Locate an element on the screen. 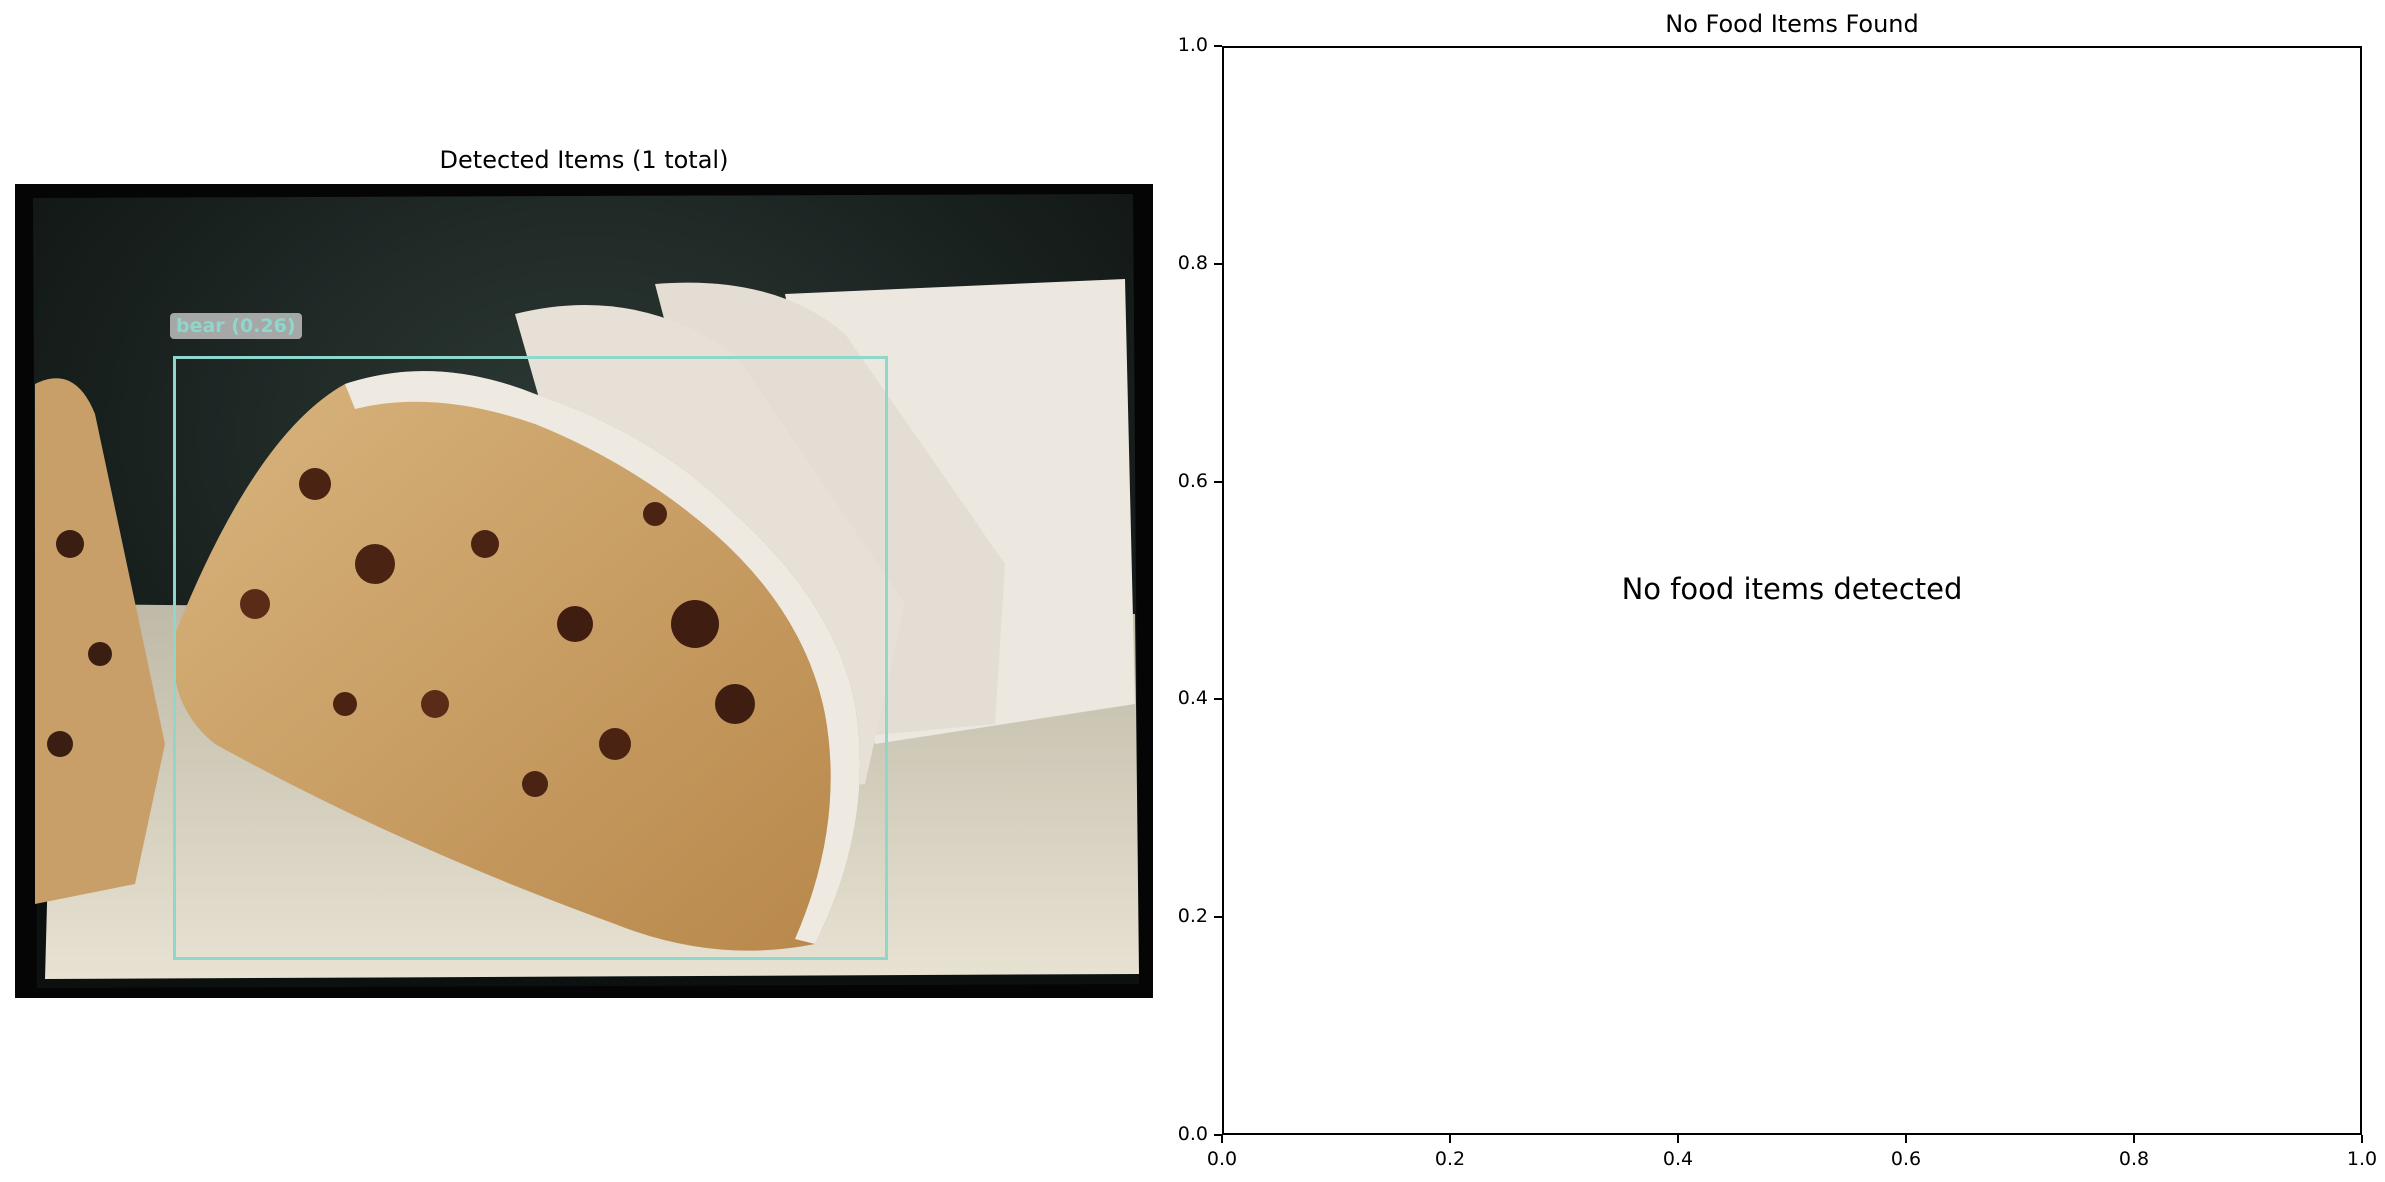  y-tick-label: 0.2 is located at coordinates (1192, 916).